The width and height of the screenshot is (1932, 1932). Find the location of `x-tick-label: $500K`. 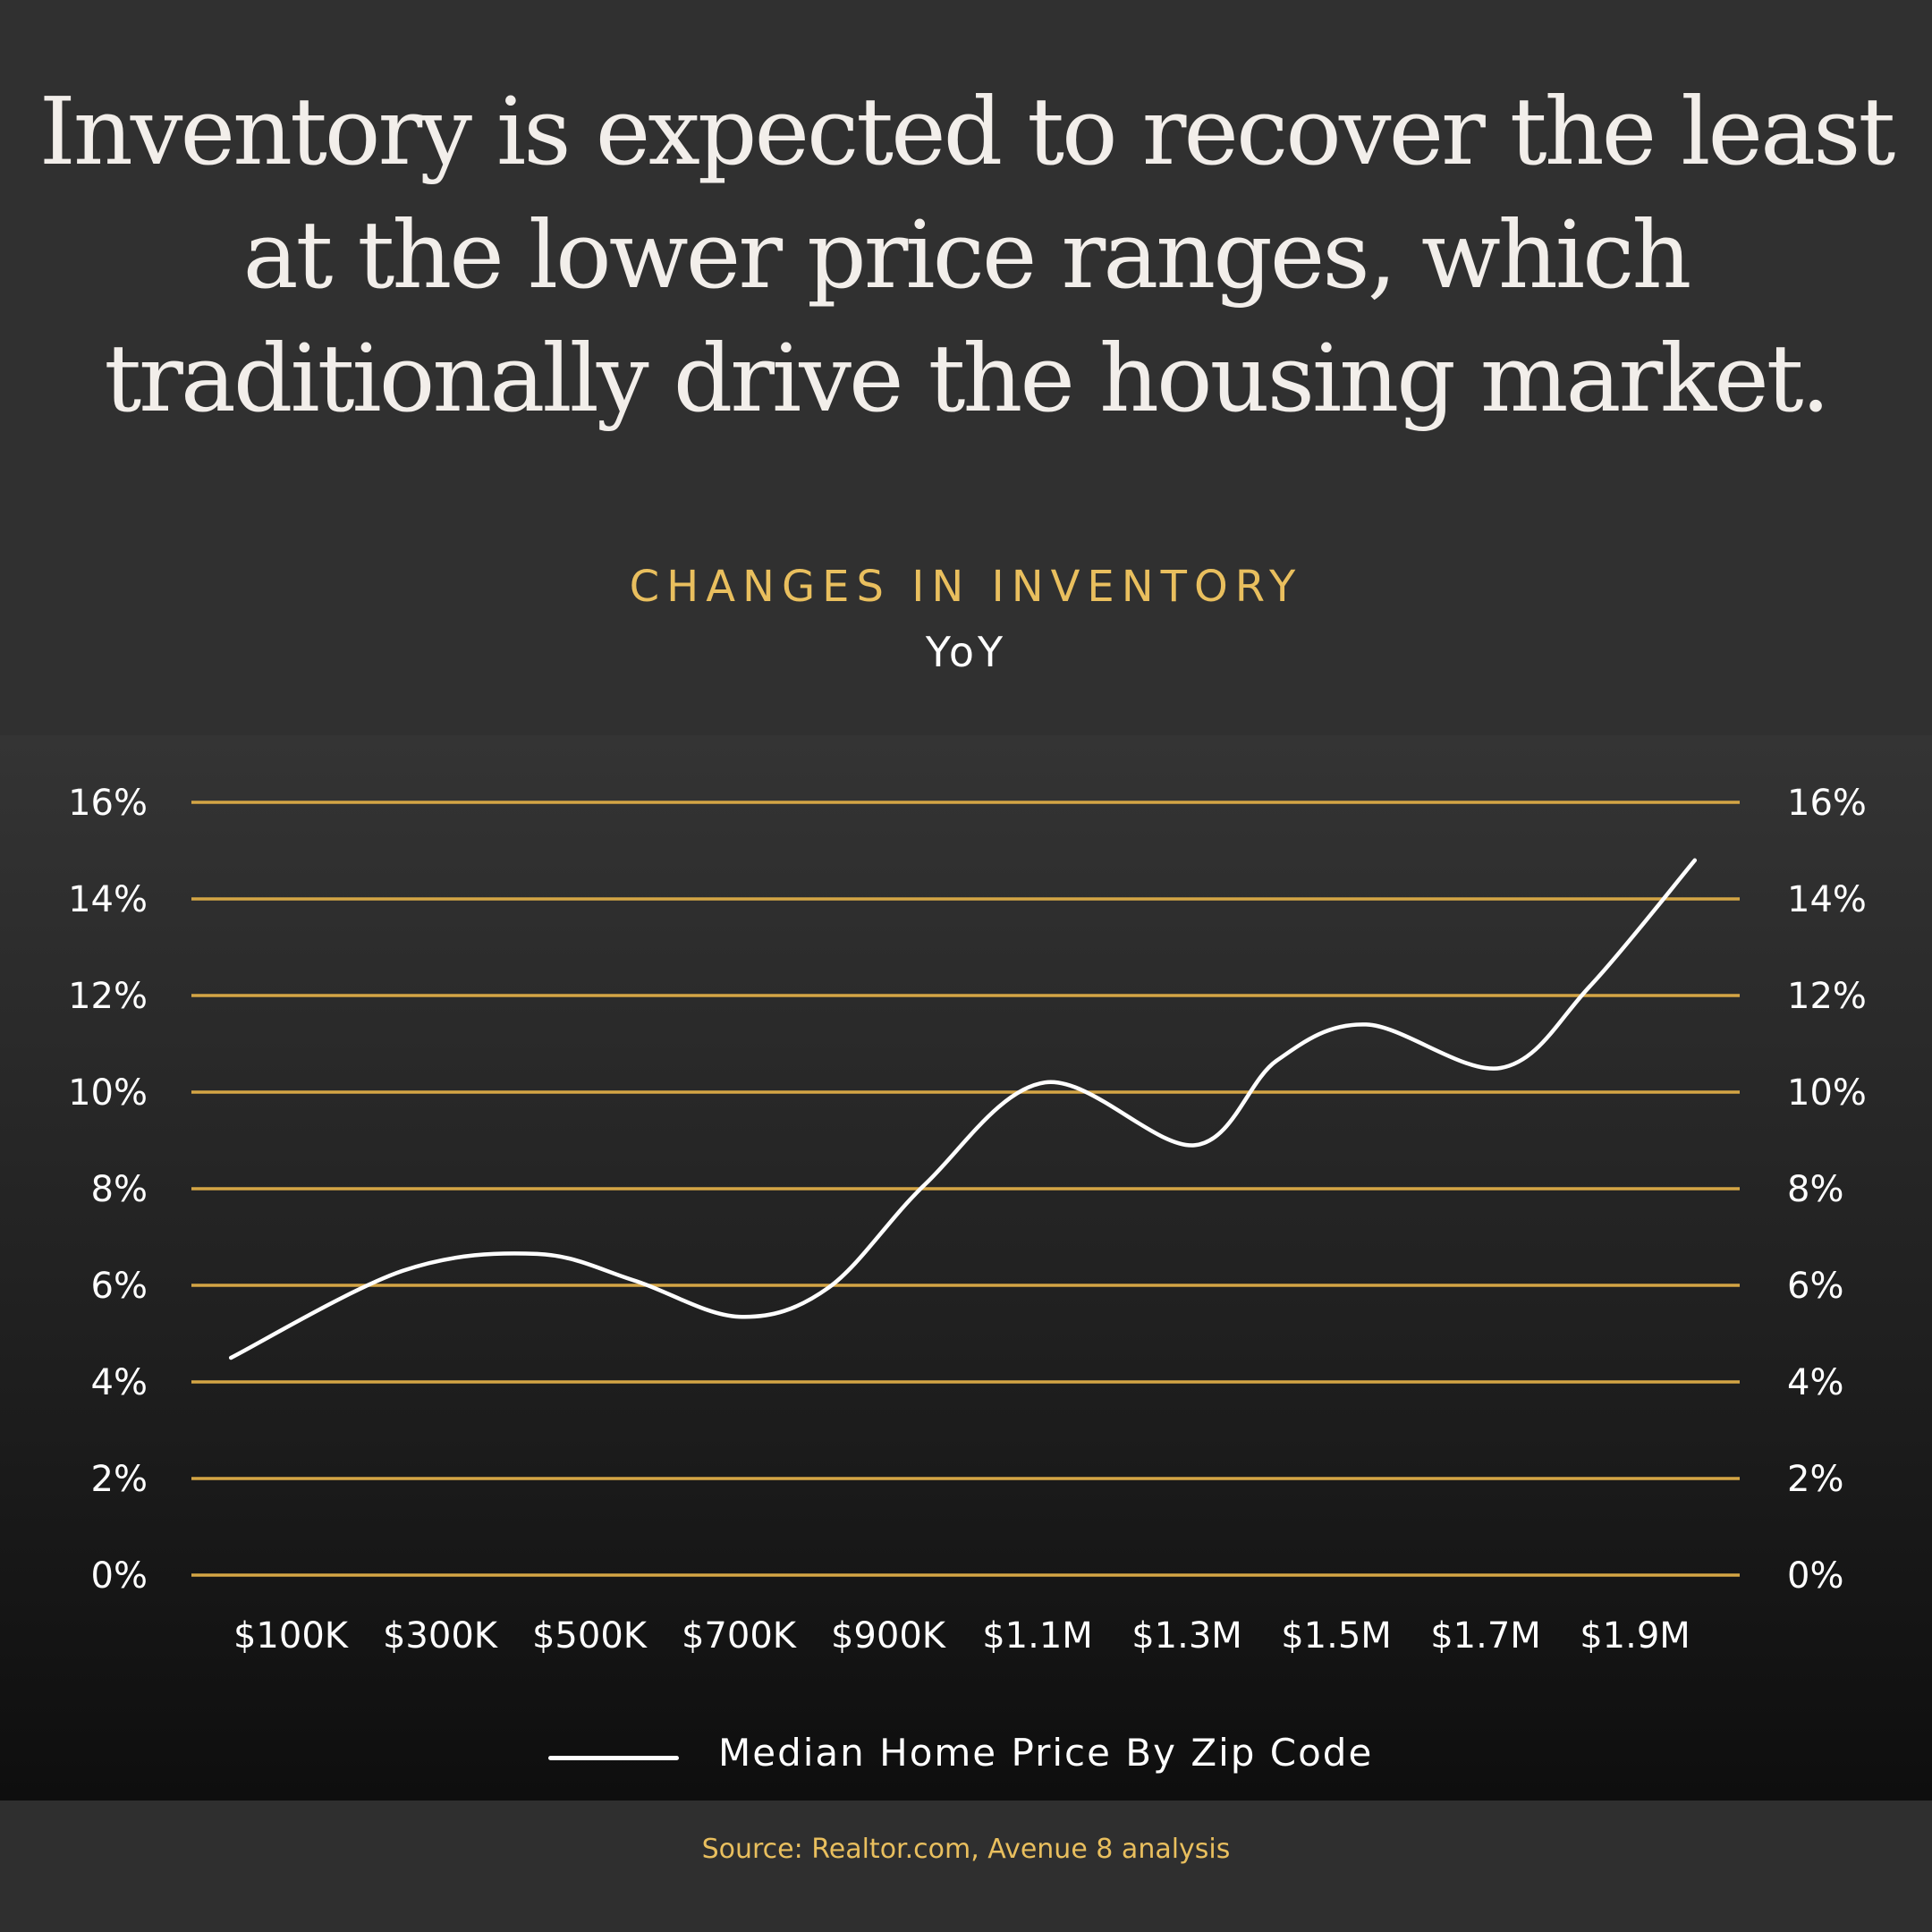

x-tick-label: $500K is located at coordinates (590, 1636).